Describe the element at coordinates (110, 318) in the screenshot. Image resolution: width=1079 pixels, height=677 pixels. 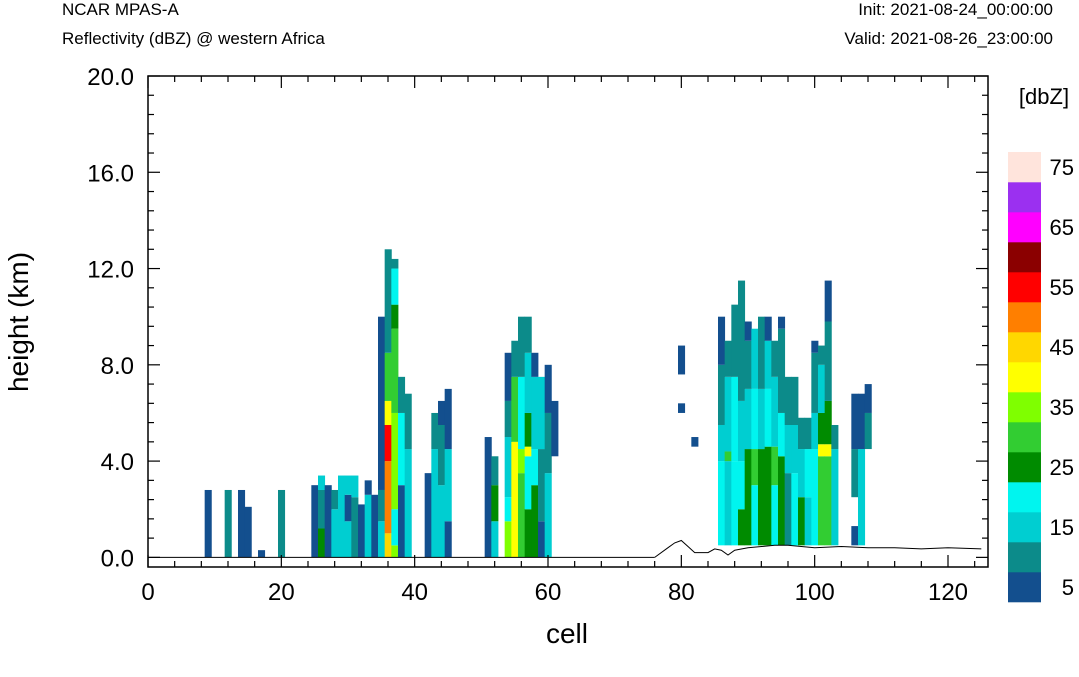
I see `y-tick-labels: 0.0 4.0 8.0 12.0 16.0 20.0` at that location.